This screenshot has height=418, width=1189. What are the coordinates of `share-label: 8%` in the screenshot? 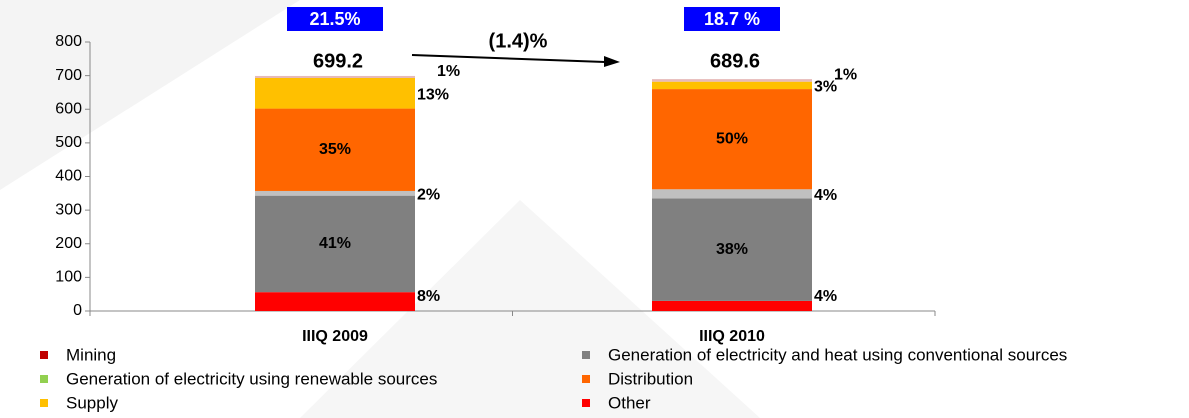 It's located at (428, 296).